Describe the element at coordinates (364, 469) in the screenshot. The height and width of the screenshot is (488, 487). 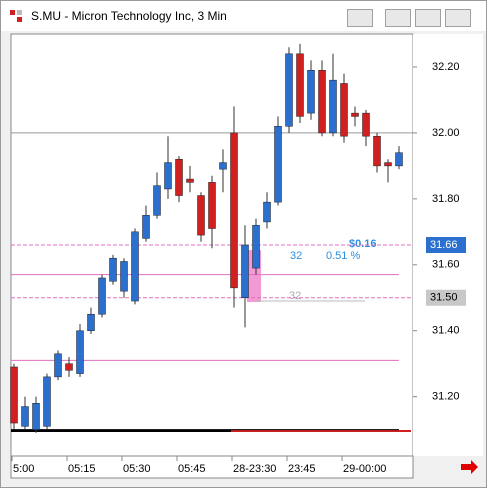
I see `x-tick-label: 29-00:00` at that location.